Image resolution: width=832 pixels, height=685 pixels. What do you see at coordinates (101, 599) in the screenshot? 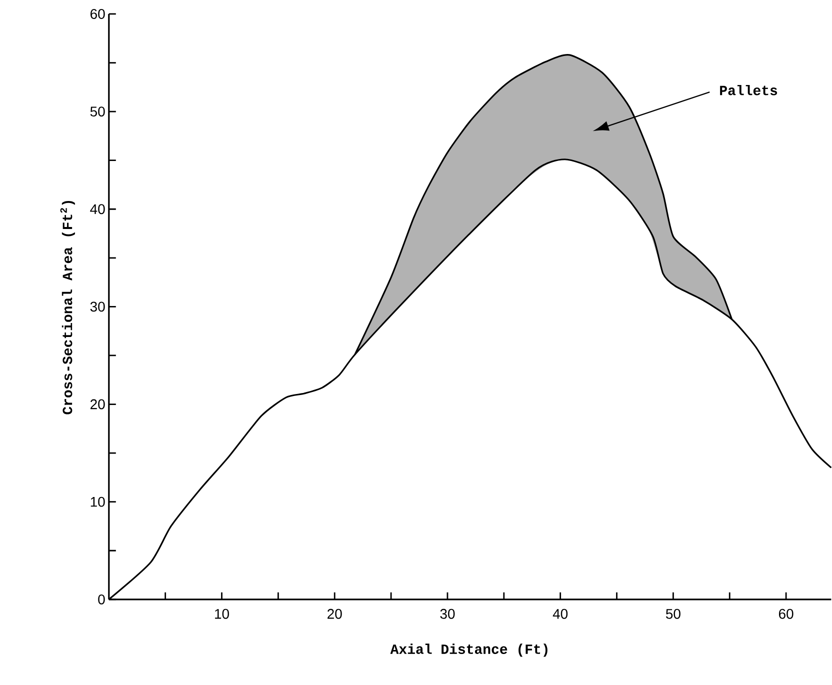
I see `y-tick-label: 0` at bounding box center [101, 599].